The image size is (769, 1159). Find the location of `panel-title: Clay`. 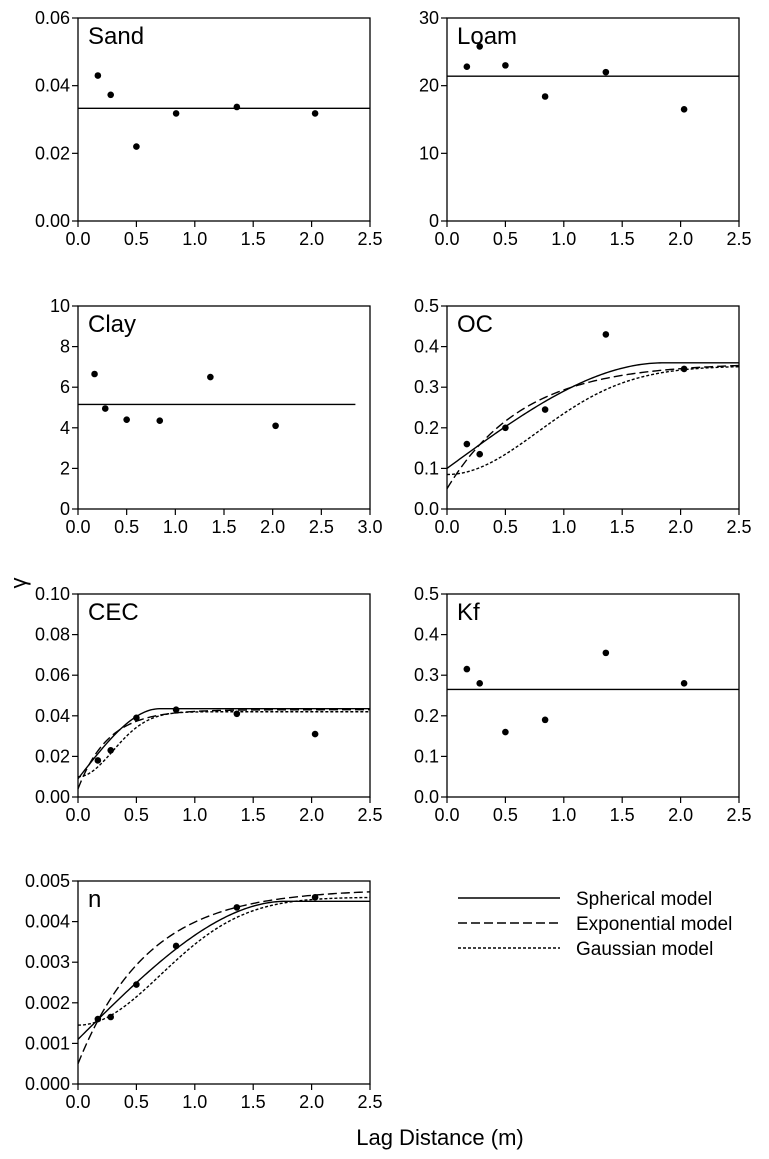

panel-title: Clay is located at coordinates (112, 324).